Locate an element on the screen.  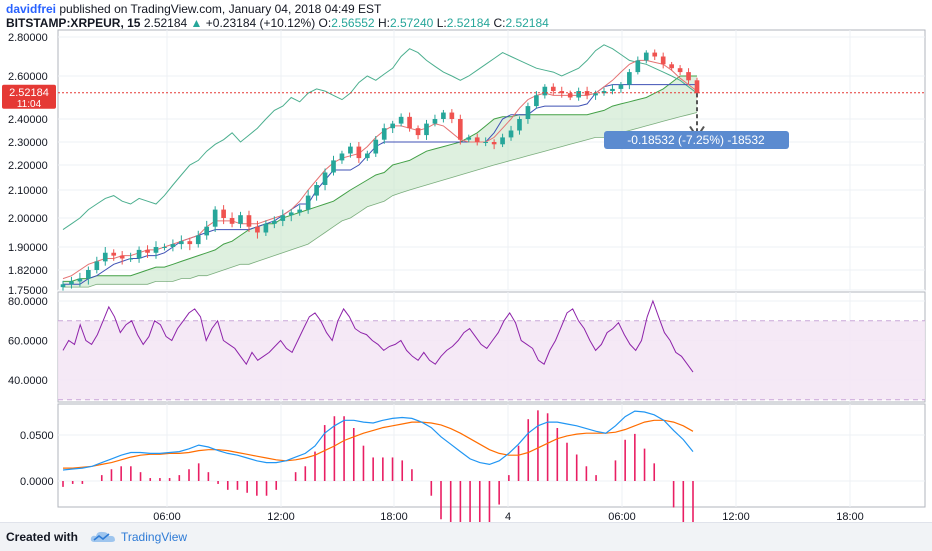
price-tick-label: 2.40000 is located at coordinates (28, 120).